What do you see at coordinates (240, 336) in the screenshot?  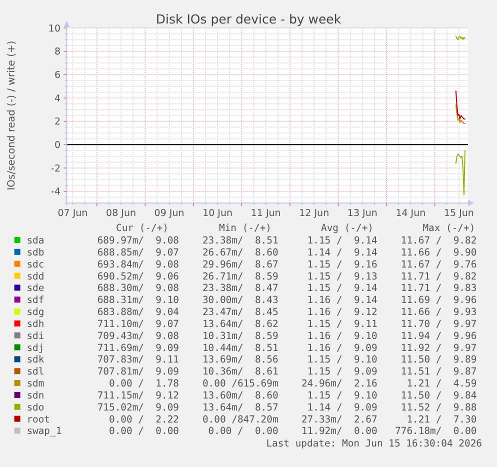 I see `text: 10.31m/ 8.59` at bounding box center [240, 336].